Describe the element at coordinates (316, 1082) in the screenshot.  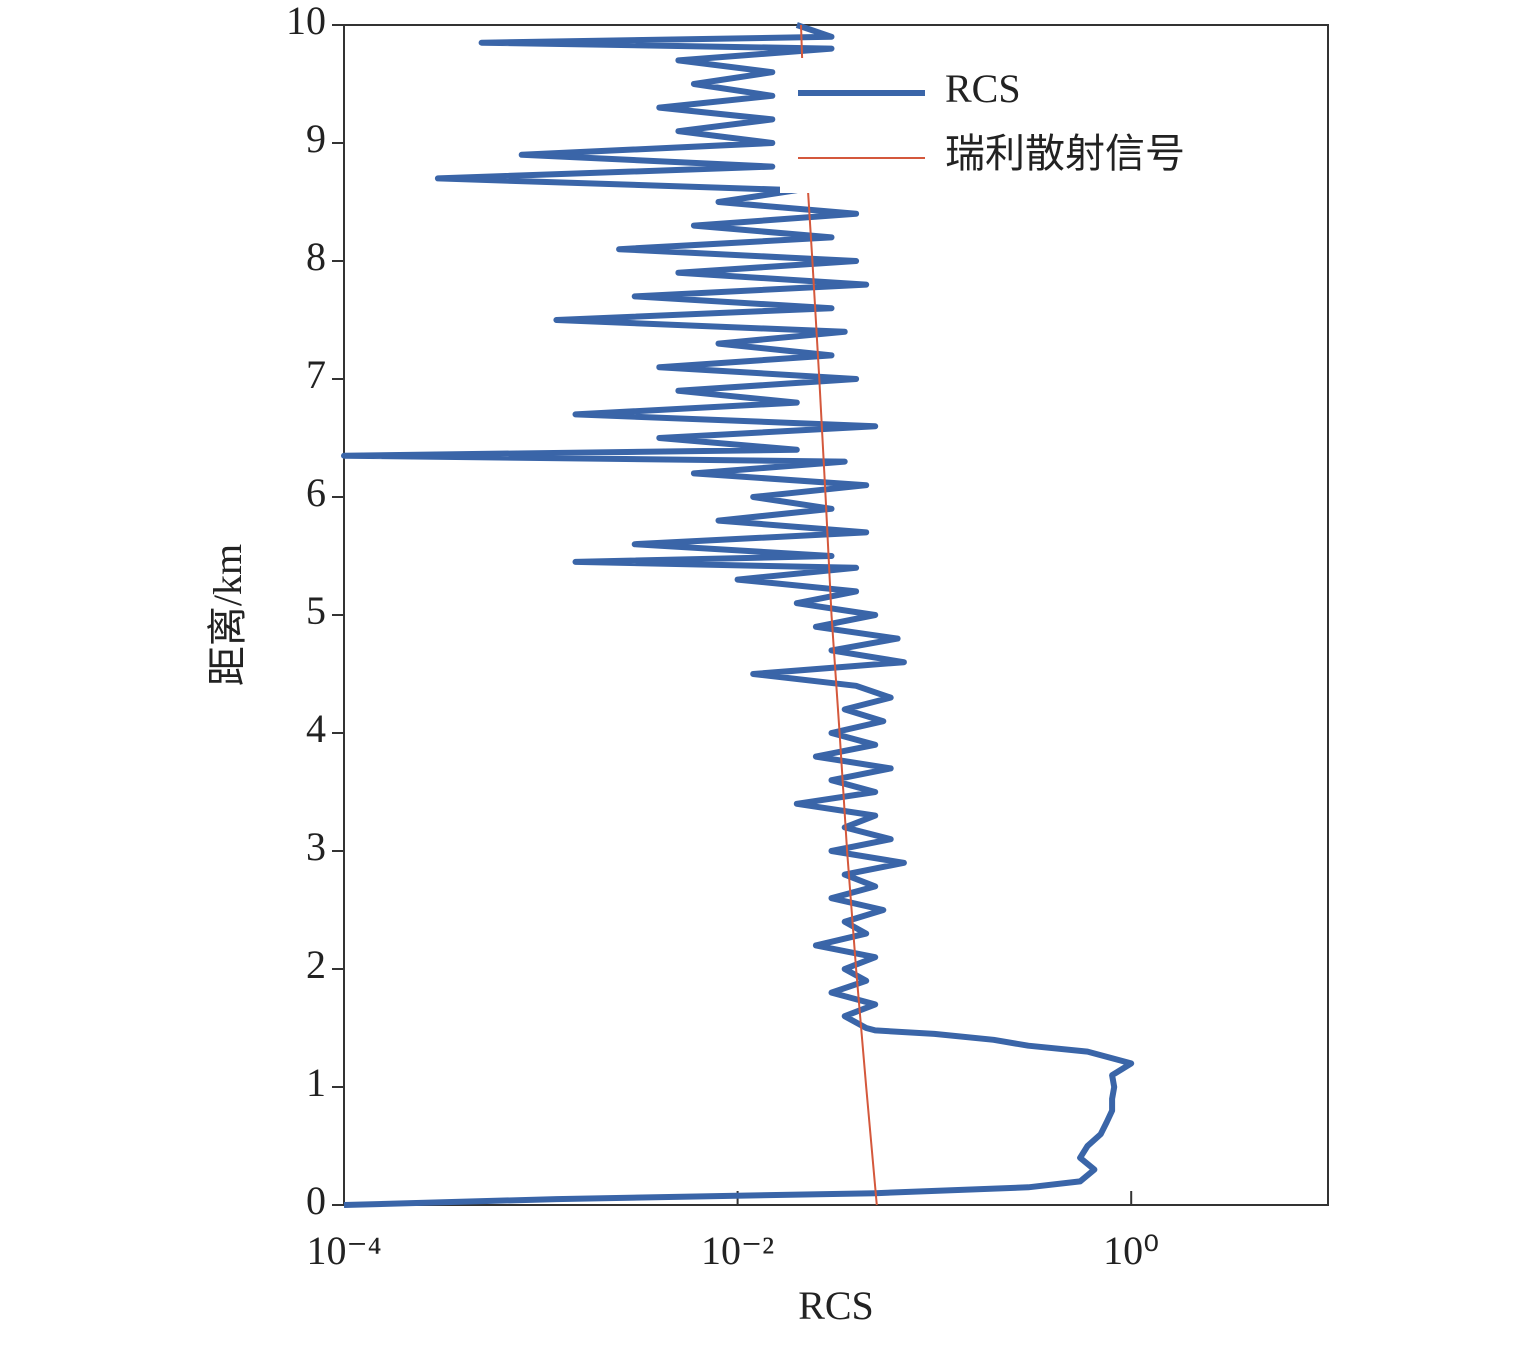
I see `y-tick-label: 1` at that location.